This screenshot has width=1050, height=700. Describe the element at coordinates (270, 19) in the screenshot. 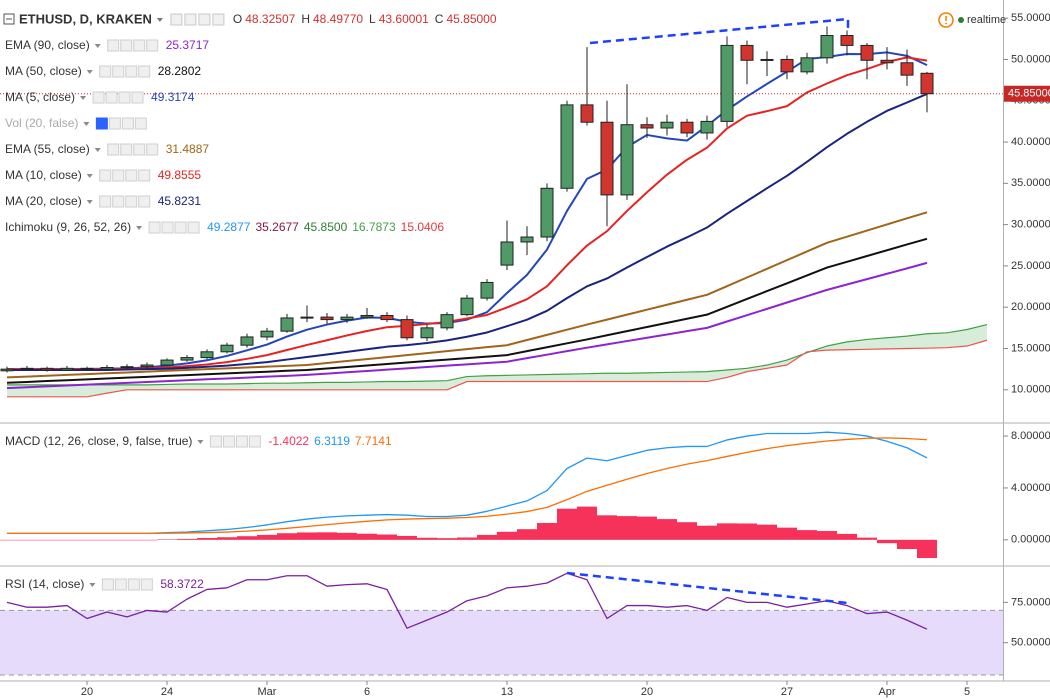

I see `ohlc-value: 48.32507` at that location.